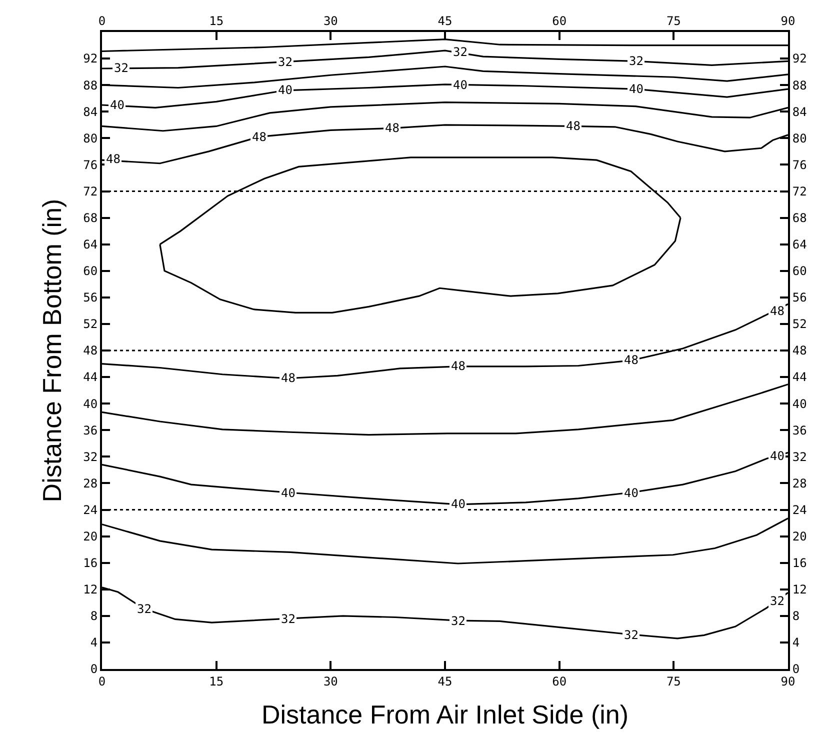 This screenshot has height=747, width=824. Describe the element at coordinates (90, 85) in the screenshot. I see `y-tick-label: 88` at that location.